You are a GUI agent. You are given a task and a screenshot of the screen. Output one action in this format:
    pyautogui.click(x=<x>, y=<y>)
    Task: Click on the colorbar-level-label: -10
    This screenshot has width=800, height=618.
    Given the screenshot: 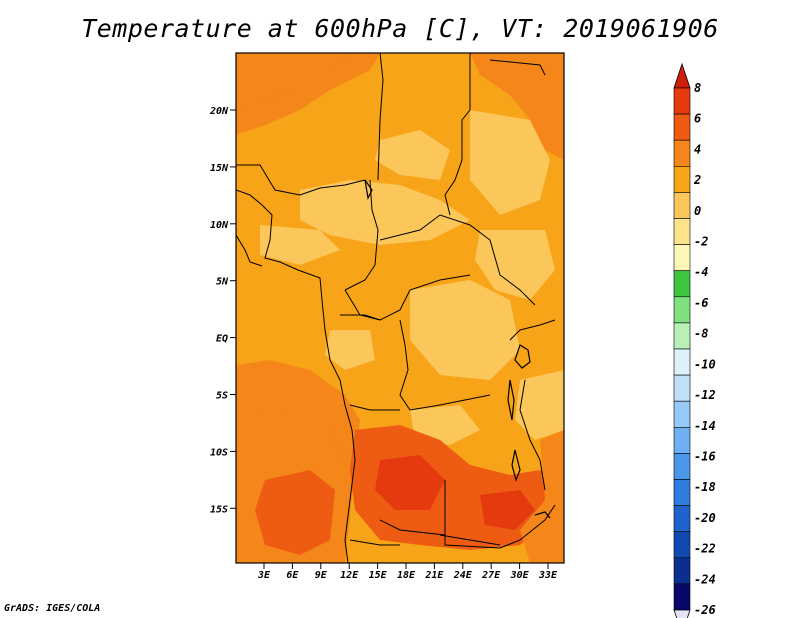 What is the action you would take?
    pyautogui.click(x=705, y=364)
    